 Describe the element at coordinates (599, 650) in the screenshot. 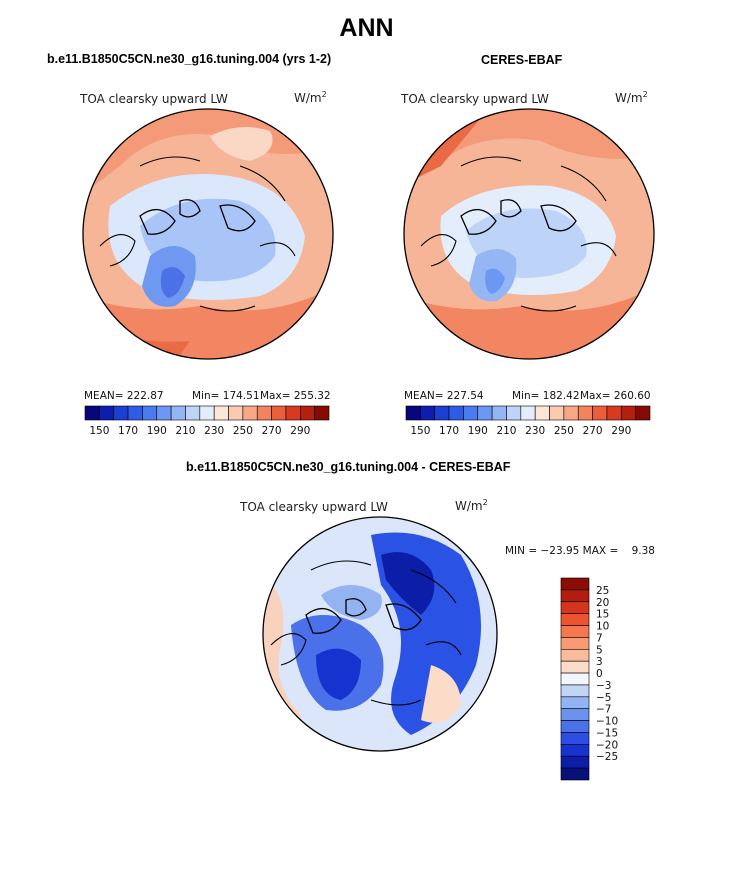

I see `diff-colorbar-tick: 5` at that location.